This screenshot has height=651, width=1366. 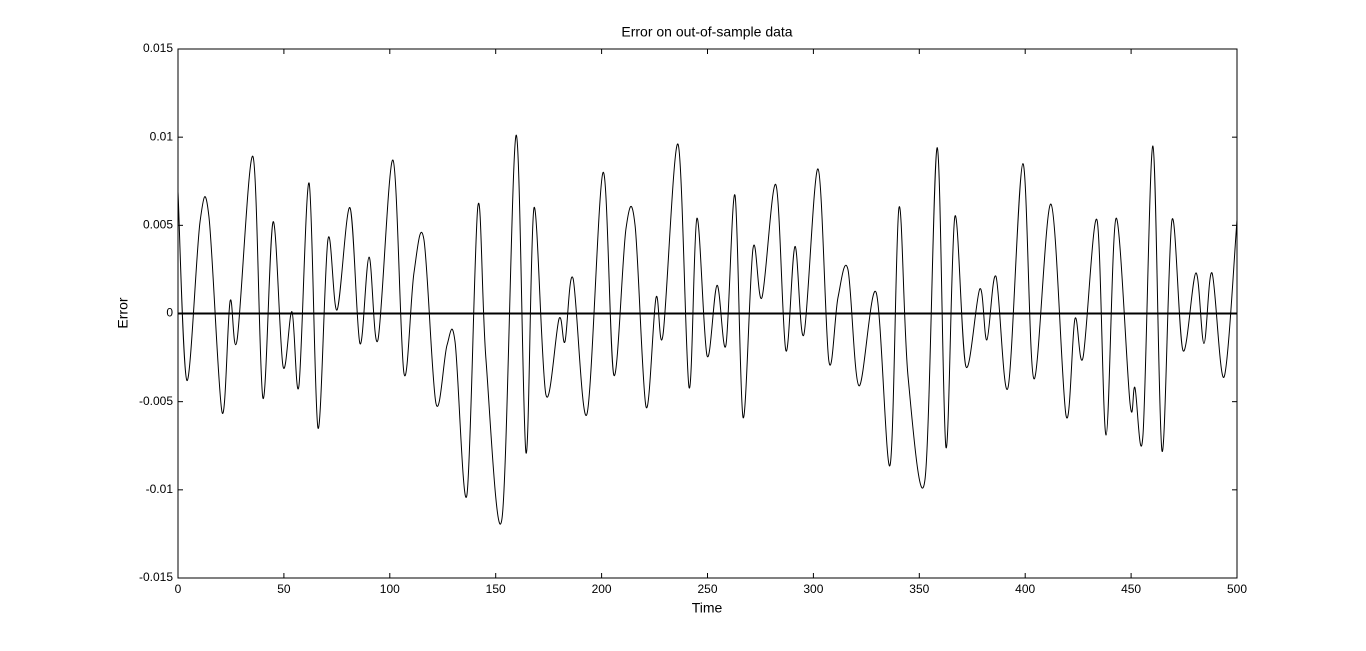 What do you see at coordinates (178, 589) in the screenshot?
I see `x-tick-label: 0` at bounding box center [178, 589].